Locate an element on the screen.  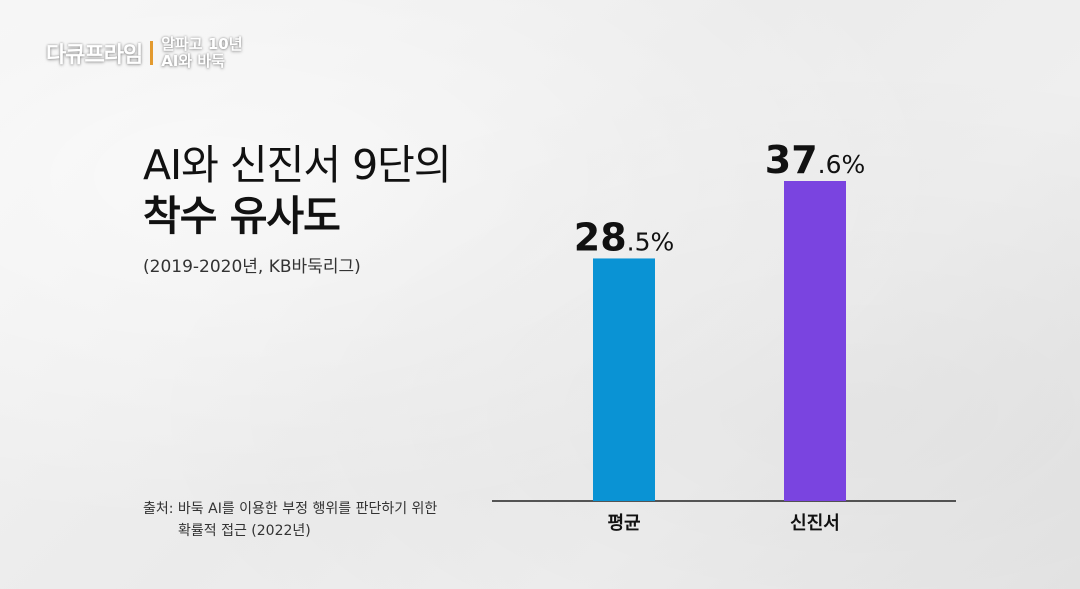
value-label-decimal: .6% is located at coordinates (842, 164).